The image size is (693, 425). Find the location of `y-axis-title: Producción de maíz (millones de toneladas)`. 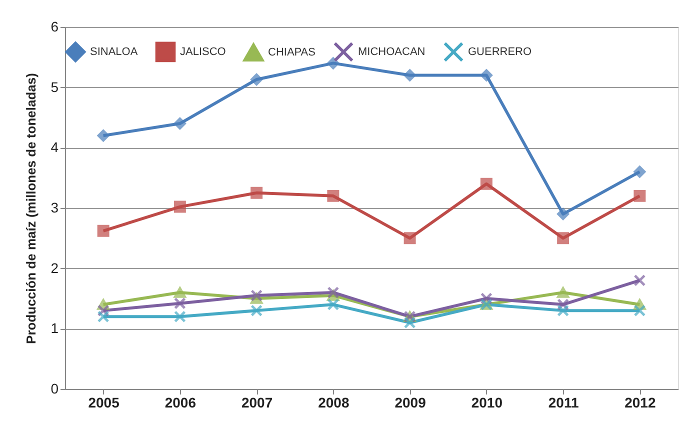

y-axis-title: Producción de maíz (millones de toneladas) is located at coordinates (31, 208).